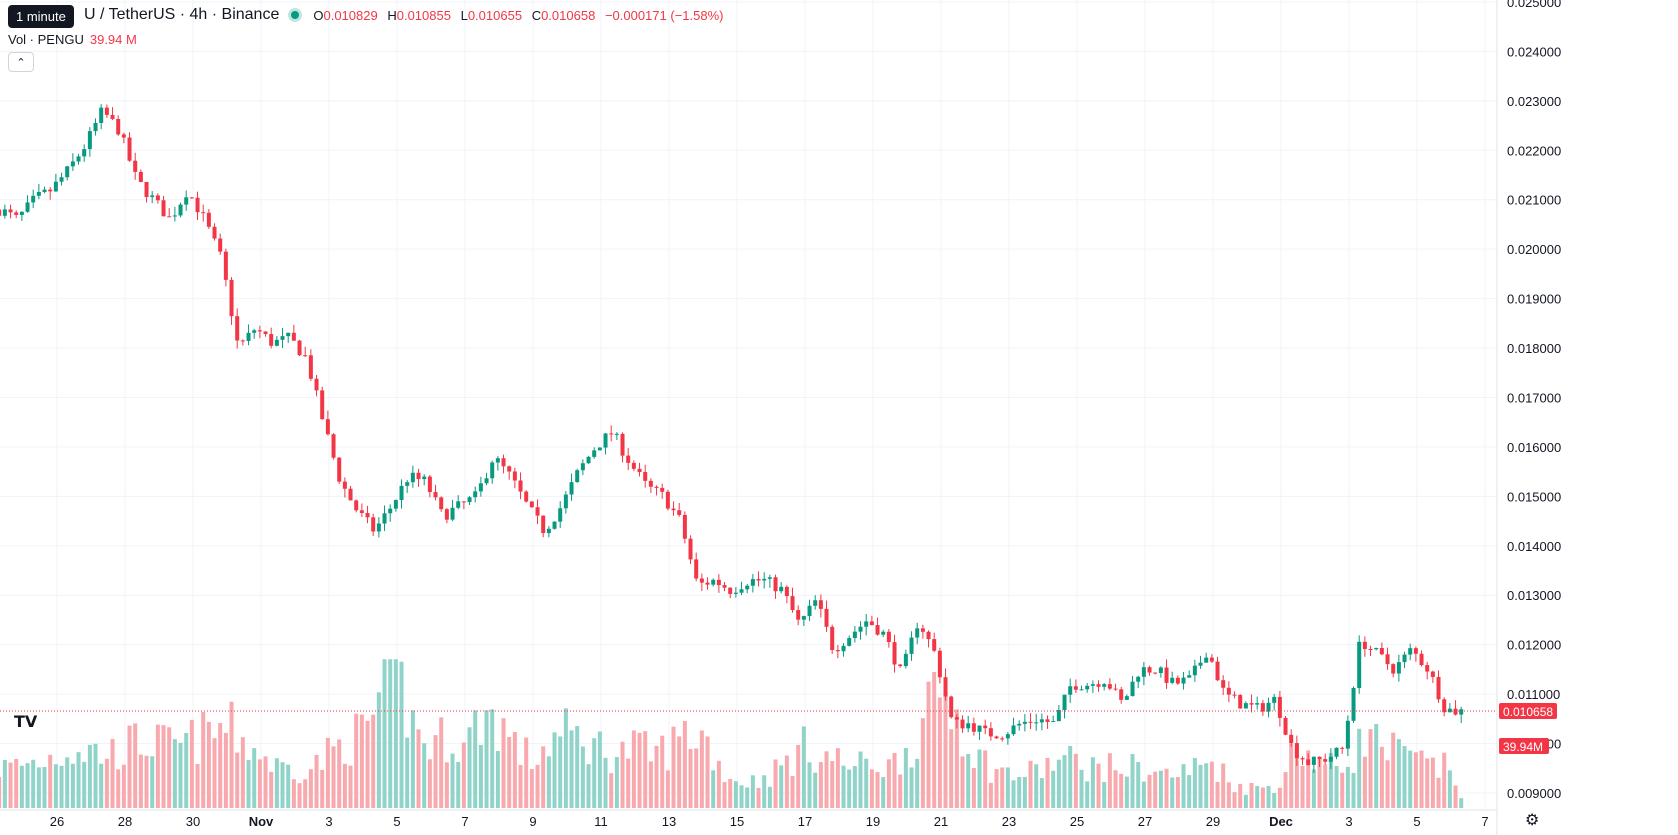  I want to click on time-tick-label: 3, so click(1348, 821).